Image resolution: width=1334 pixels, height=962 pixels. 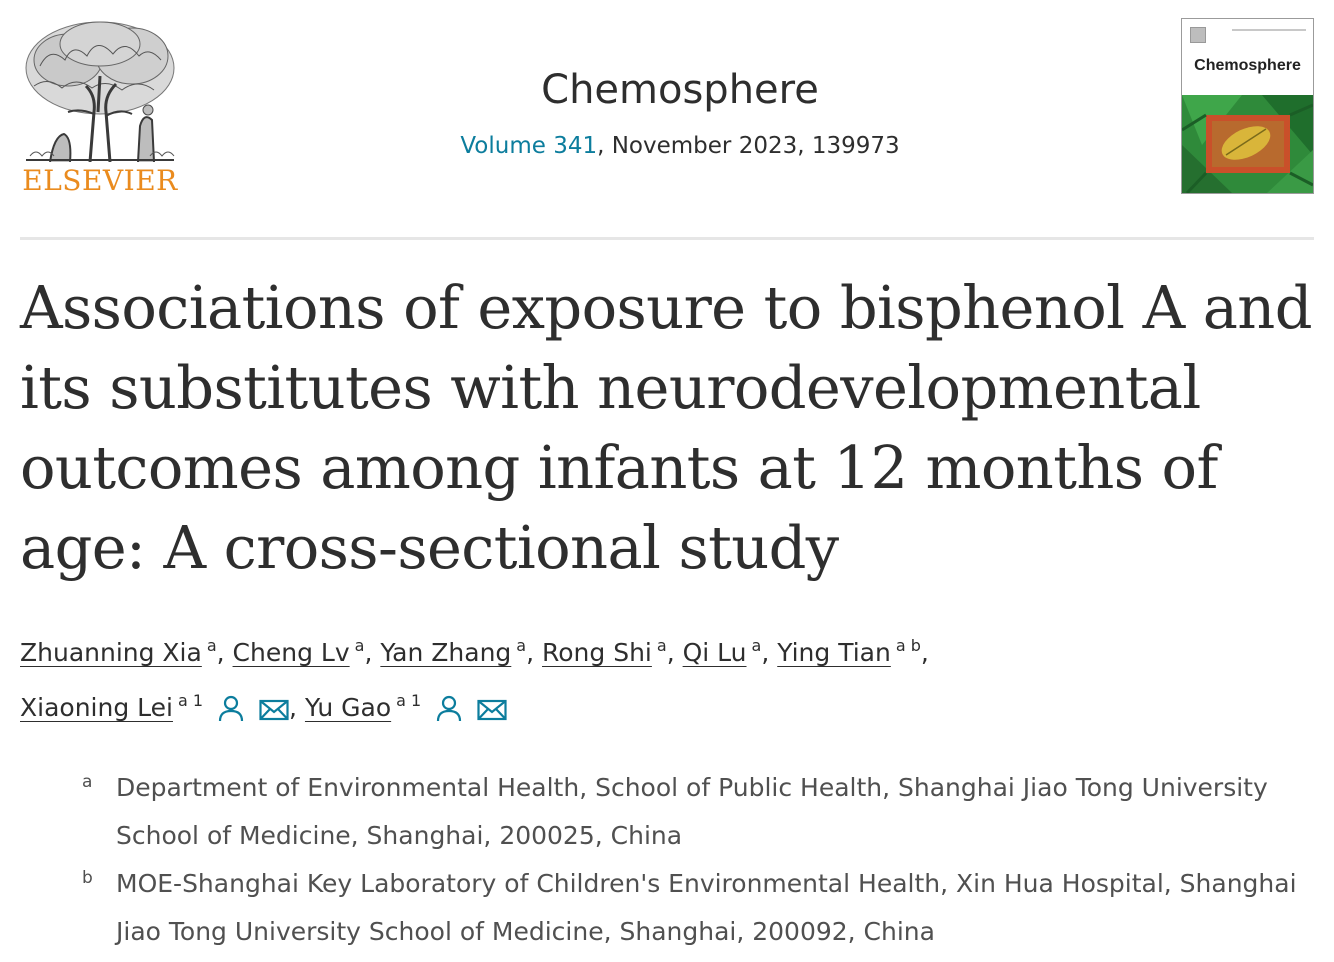 What do you see at coordinates (714, 652) in the screenshot?
I see `author-name-link: Qi Lu` at bounding box center [714, 652].